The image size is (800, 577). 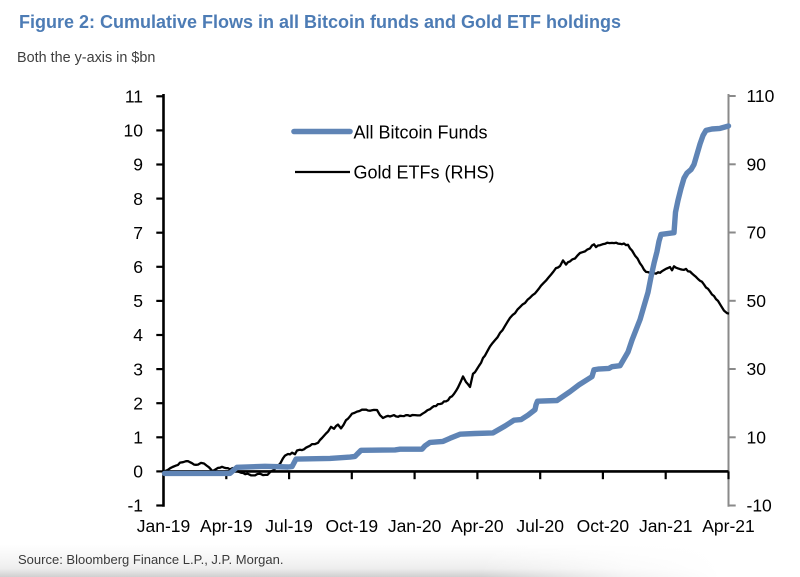 What do you see at coordinates (728, 526) in the screenshot?
I see `svg-text: Apr-21` at bounding box center [728, 526].